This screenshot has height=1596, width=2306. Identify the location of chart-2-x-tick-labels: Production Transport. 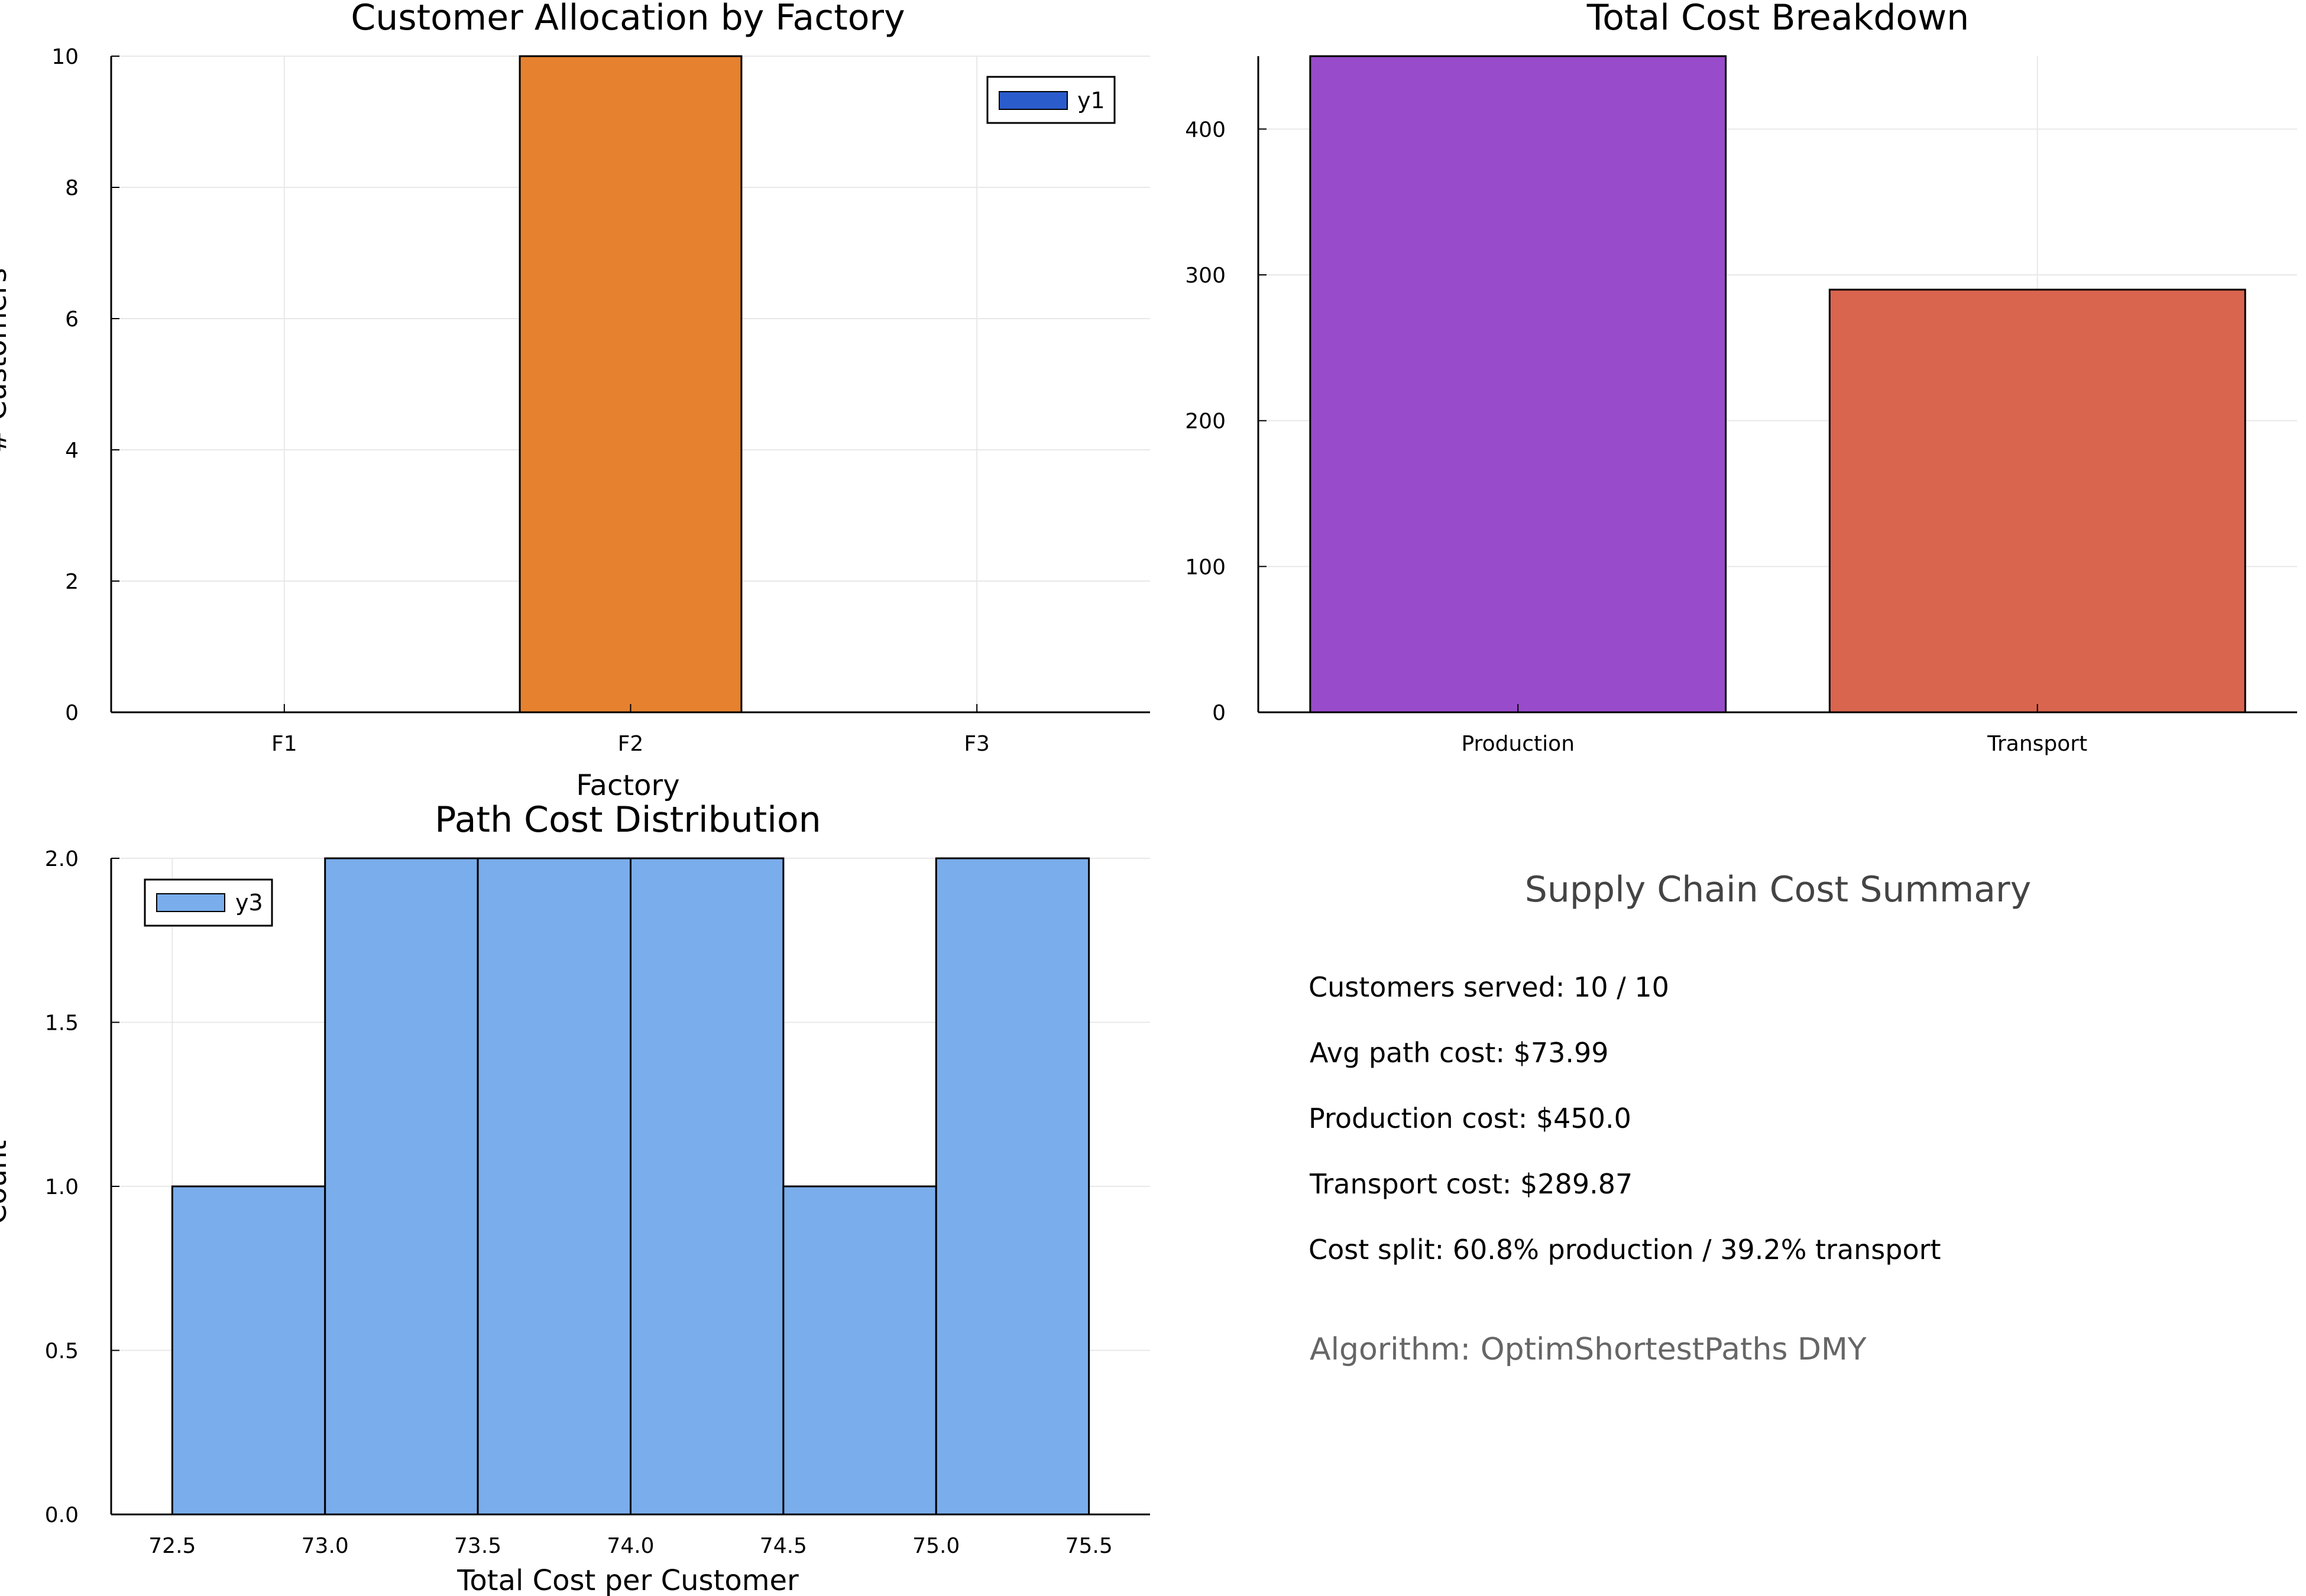
(1774, 744).